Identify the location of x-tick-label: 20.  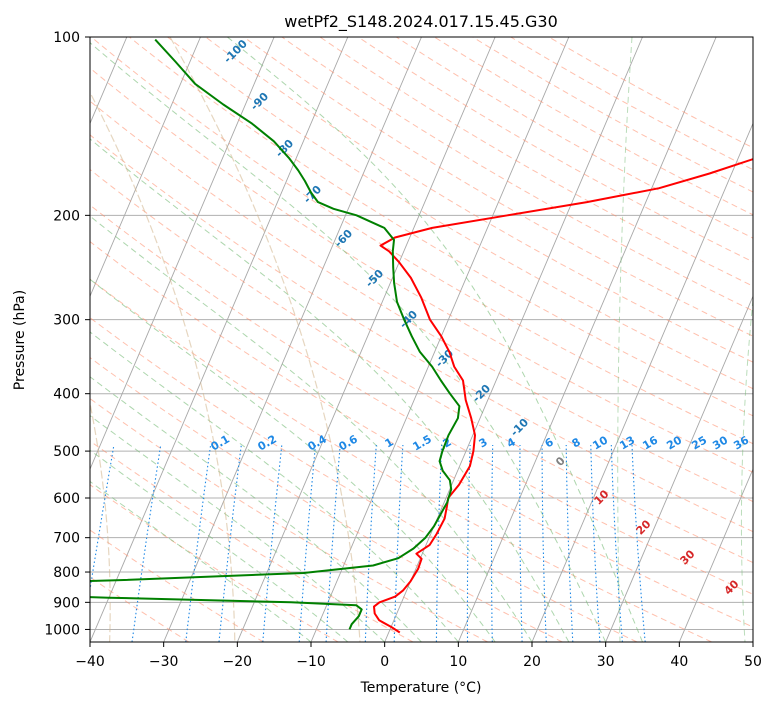
(532, 662).